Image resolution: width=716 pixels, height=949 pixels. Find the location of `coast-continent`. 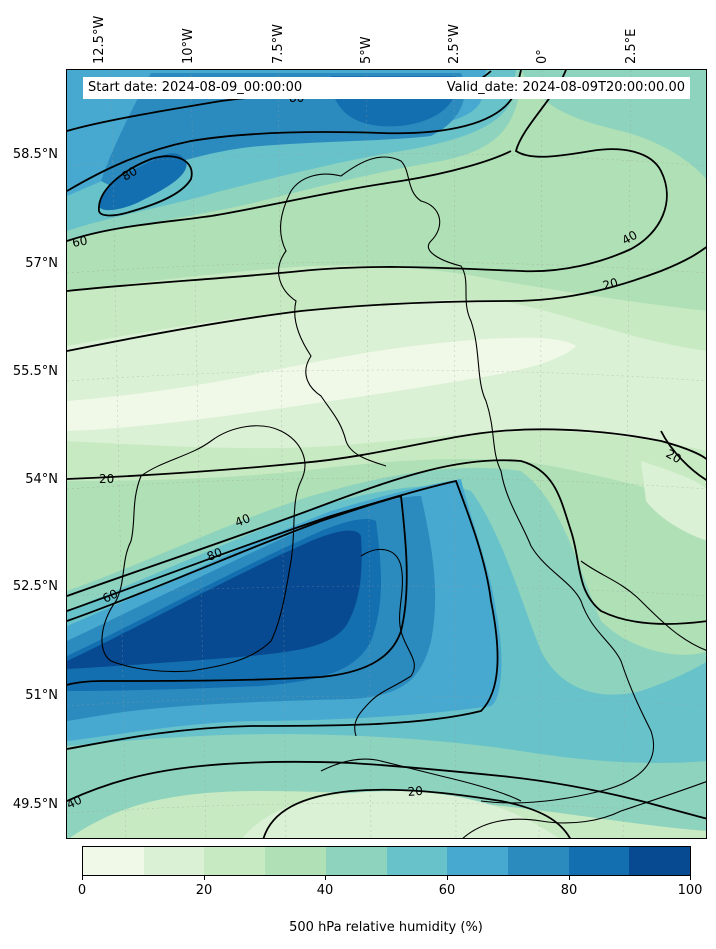

coast-continent is located at coordinates (643, 605).